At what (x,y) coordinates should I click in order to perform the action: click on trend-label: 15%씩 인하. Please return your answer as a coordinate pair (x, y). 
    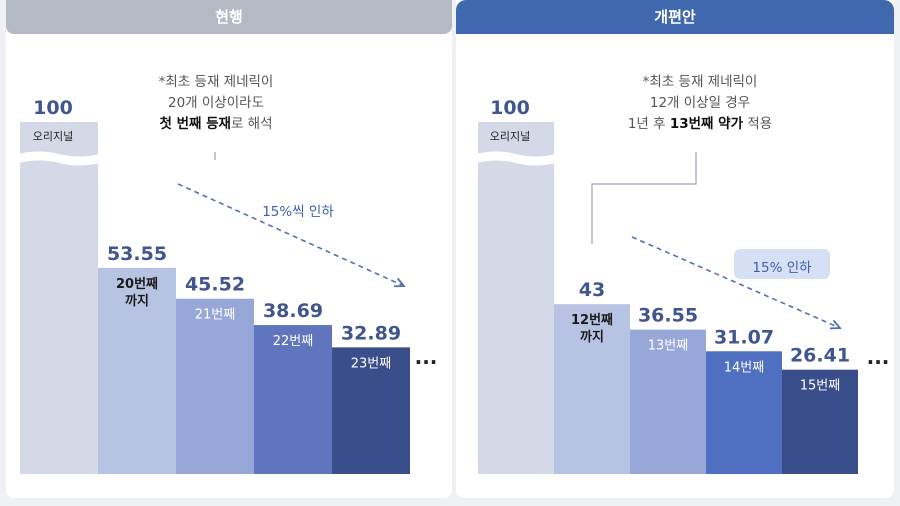
    Looking at the image, I should click on (298, 212).